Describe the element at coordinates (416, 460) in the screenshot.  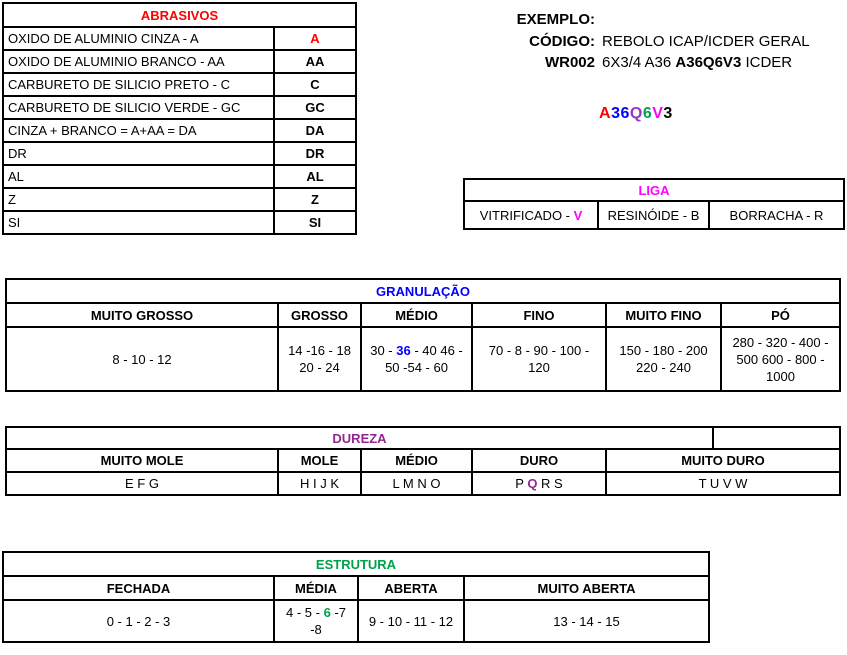
I see `dureza-header: MÉDIO` at that location.